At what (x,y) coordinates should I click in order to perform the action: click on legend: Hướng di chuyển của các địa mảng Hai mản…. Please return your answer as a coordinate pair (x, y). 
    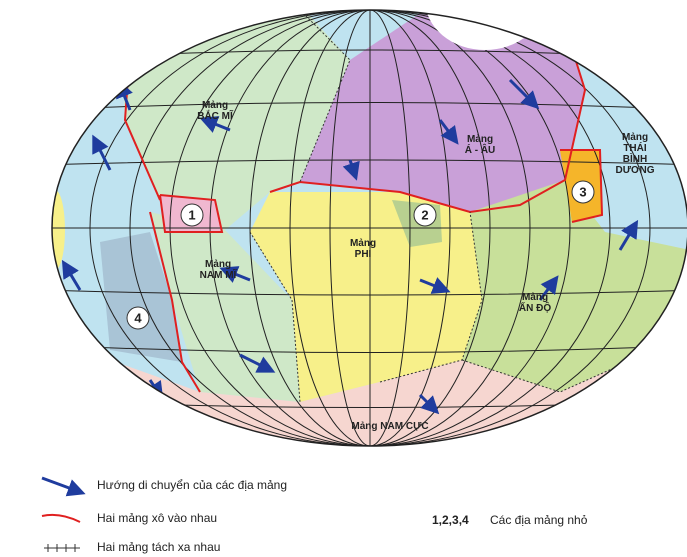
    Looking at the image, I should click on (314, 515).